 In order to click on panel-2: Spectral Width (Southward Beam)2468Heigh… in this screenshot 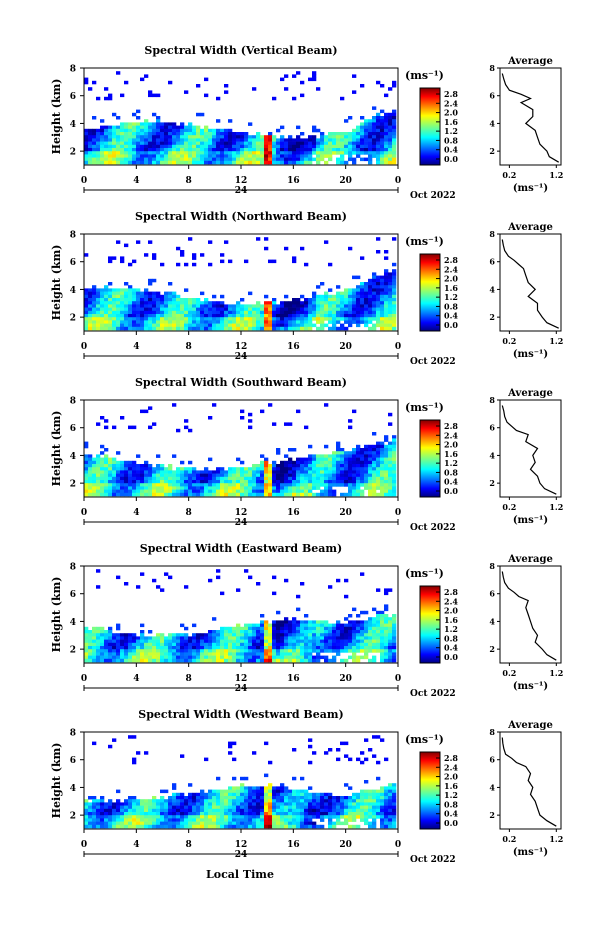, I will do `click(306, 454)`.